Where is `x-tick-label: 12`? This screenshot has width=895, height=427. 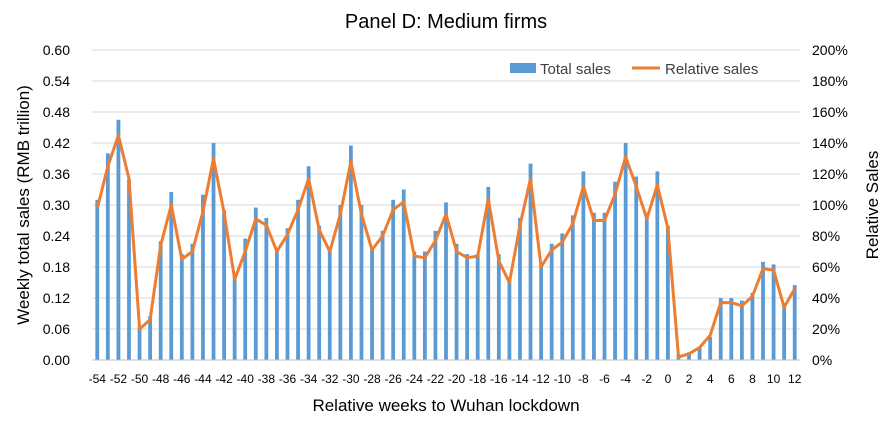 x-tick-label: 12 is located at coordinates (795, 379).